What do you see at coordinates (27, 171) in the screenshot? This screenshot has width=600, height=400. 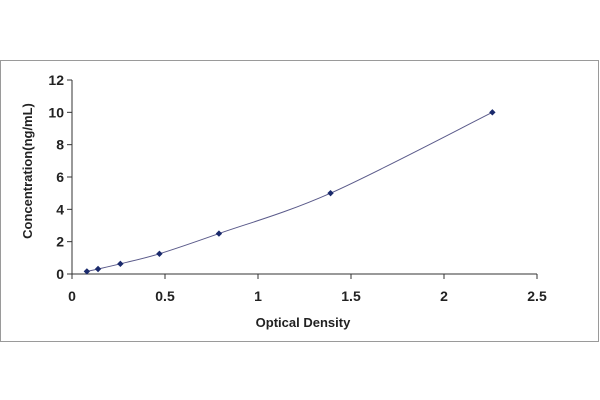 I see `y-axis-title: Concentration(ng/mL)` at bounding box center [27, 171].